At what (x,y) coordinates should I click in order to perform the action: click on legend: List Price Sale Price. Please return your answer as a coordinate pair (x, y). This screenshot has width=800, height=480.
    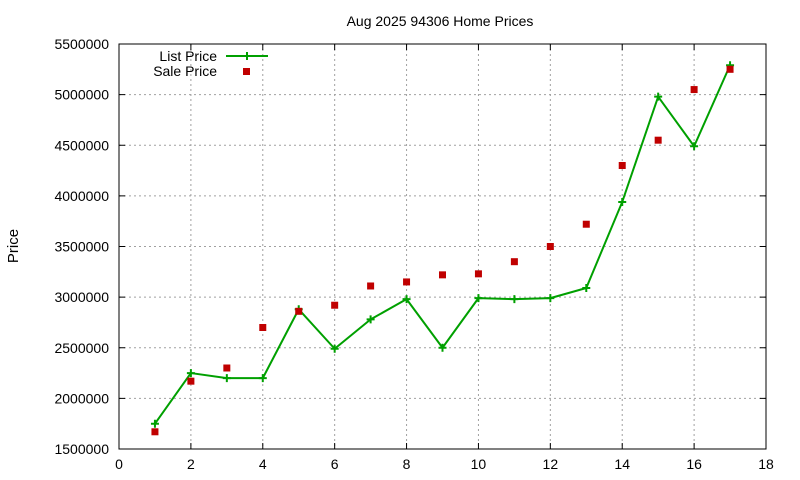
    Looking at the image, I should click on (210, 63).